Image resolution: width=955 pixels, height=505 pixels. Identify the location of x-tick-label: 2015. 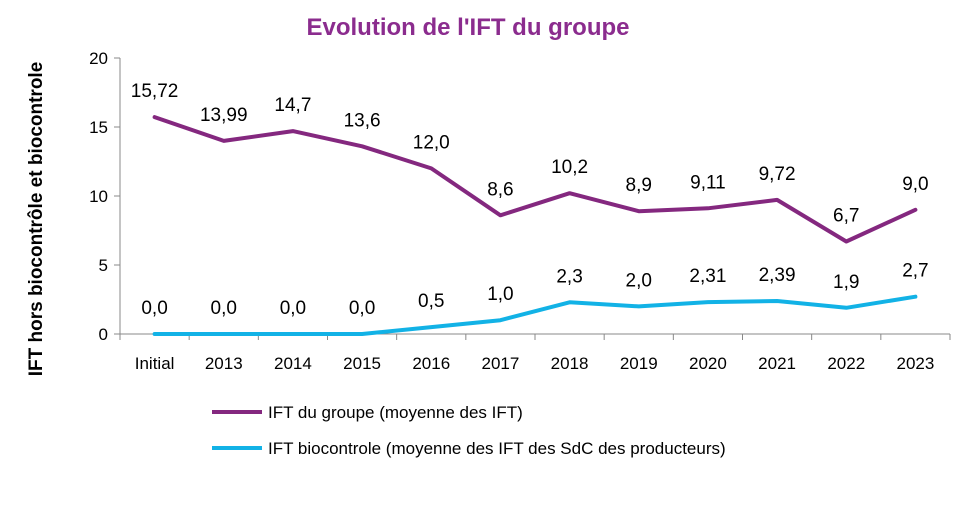
(362, 363).